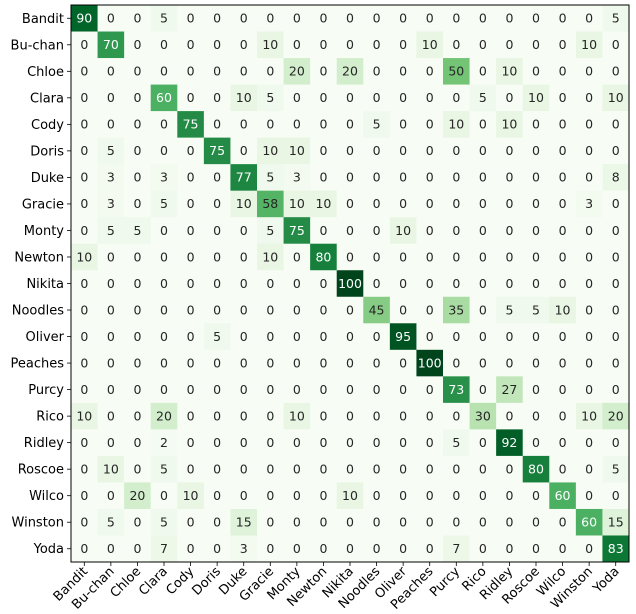 This screenshot has height=614, width=636. I want to click on cell-value-label: 100, so click(430, 362).